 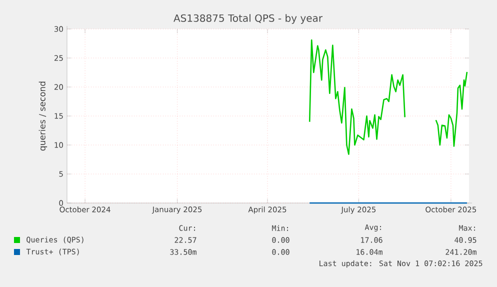 I want to click on y-axis-title: queries / second, so click(x=43, y=116).